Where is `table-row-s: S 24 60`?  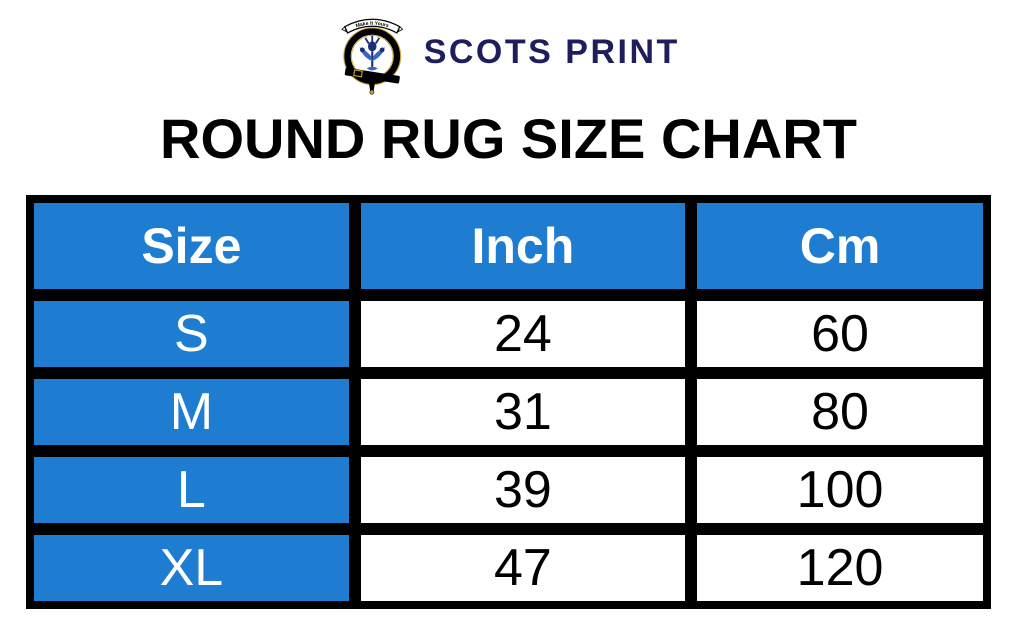
table-row-s: S 24 60 is located at coordinates (508, 333).